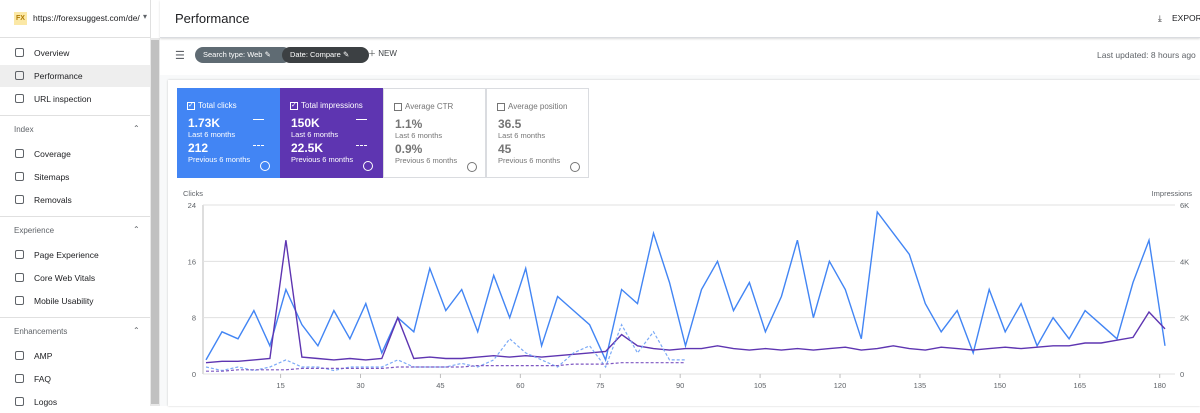 The height and width of the screenshot is (413, 1200). I want to click on x-tick-label: 165, so click(1079, 385).